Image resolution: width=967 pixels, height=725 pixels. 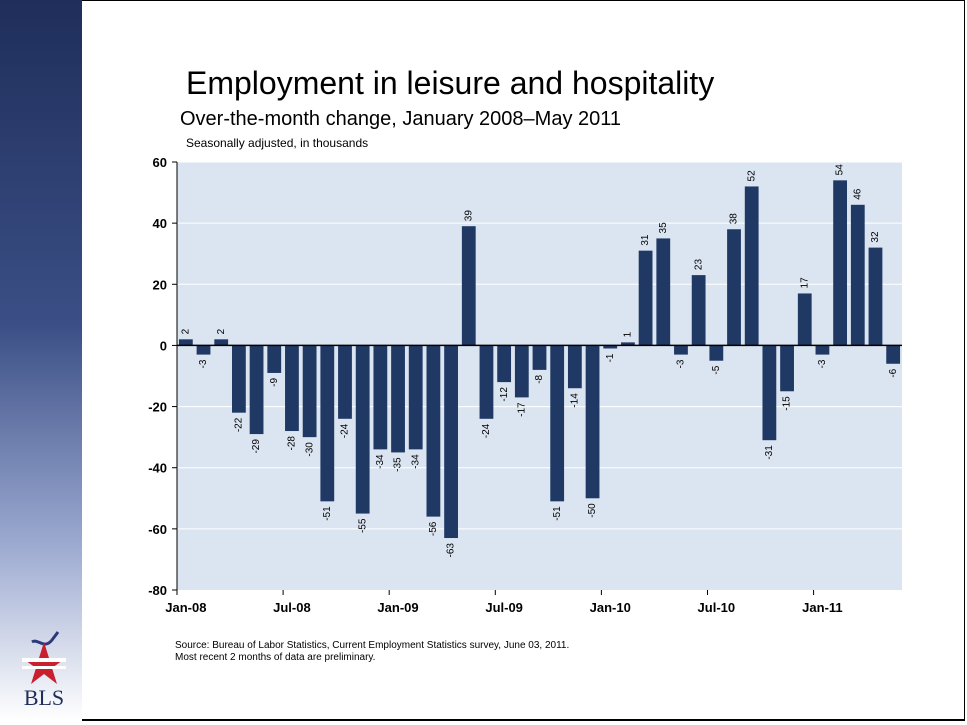 I want to click on x-tick-label: Jan-11, so click(x=822, y=607).